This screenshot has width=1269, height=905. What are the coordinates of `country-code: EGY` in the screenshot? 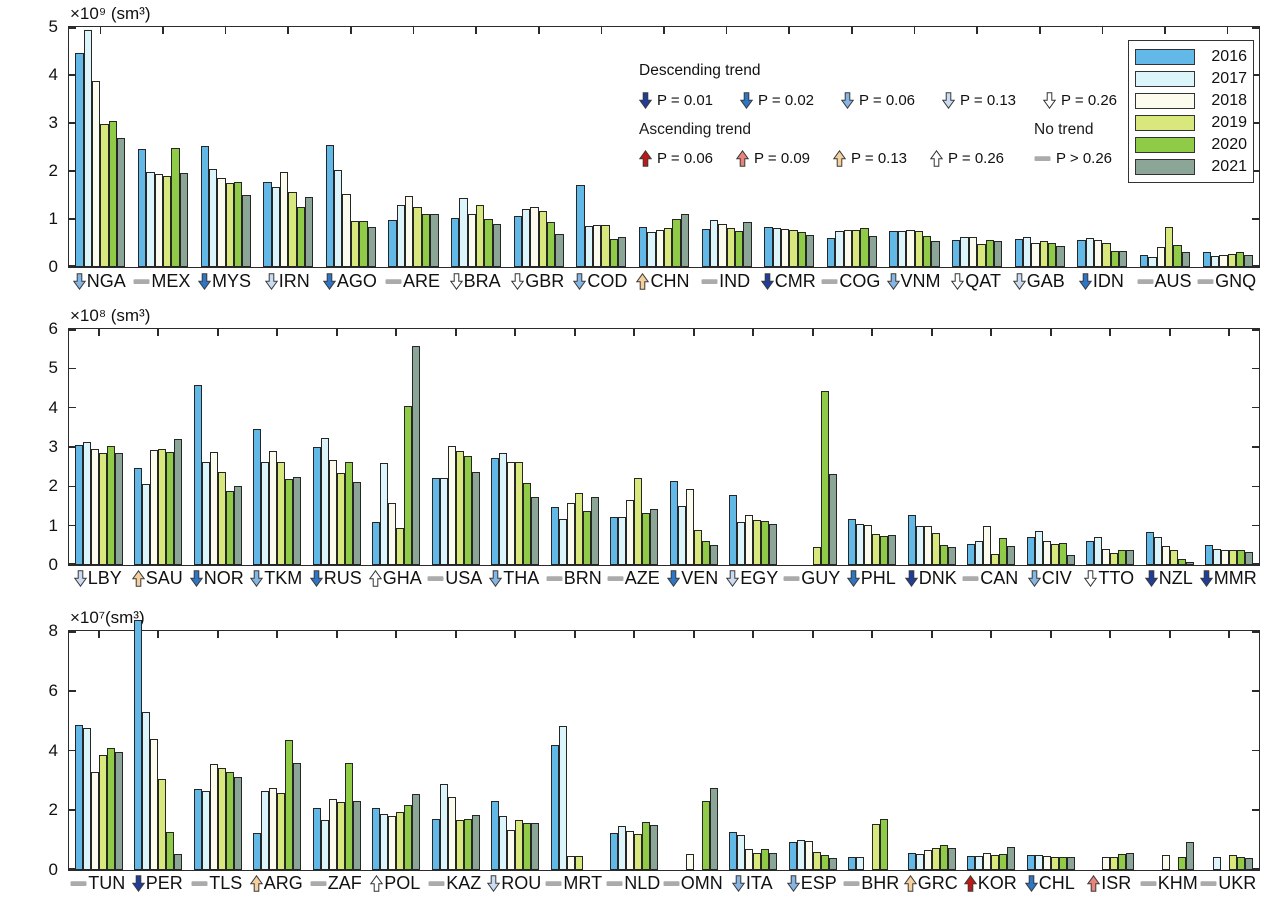 It's located at (759, 578).